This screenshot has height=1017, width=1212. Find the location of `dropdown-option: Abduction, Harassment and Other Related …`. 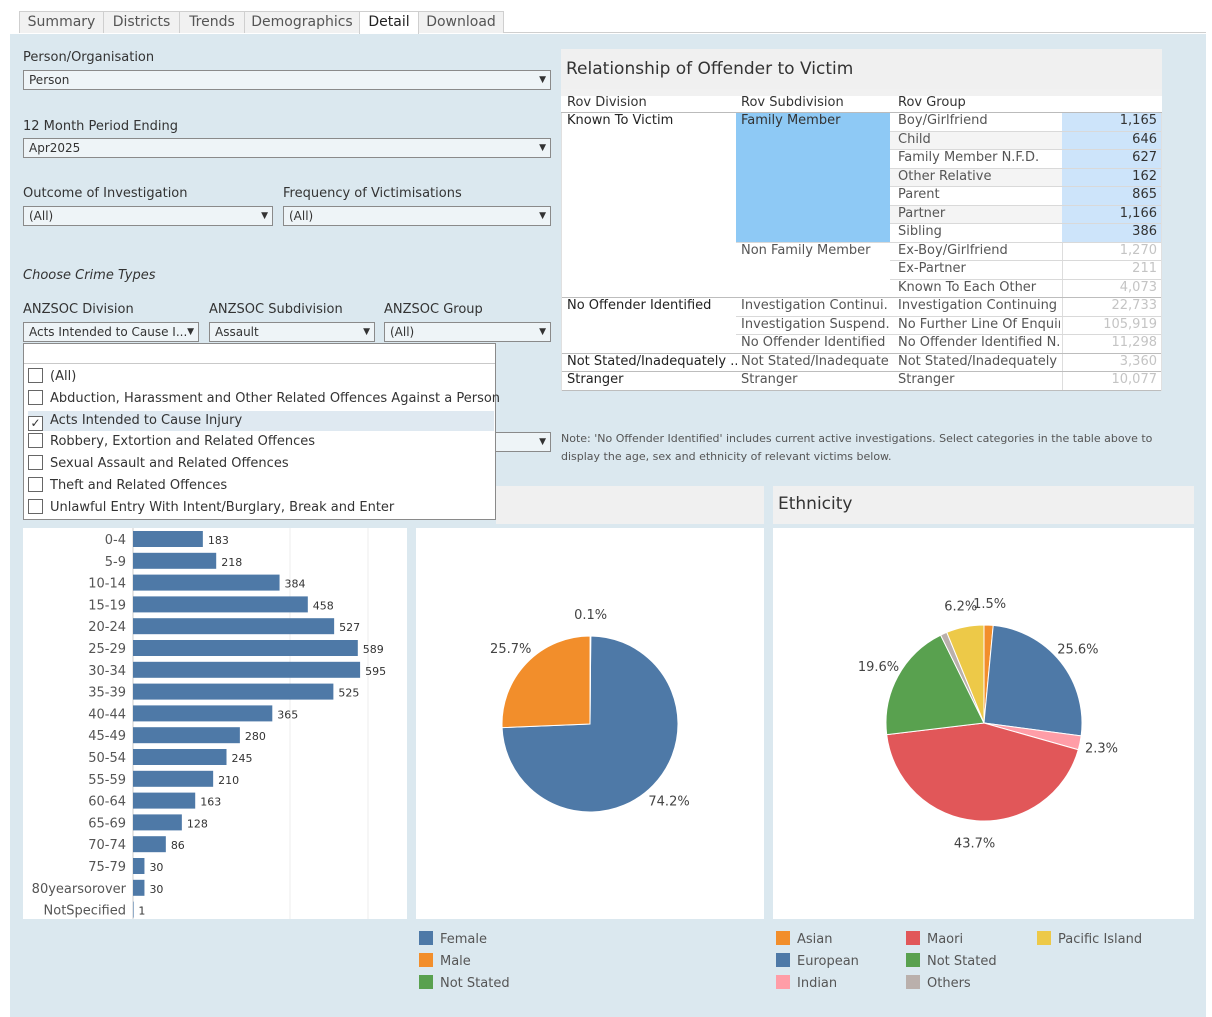

dropdown-option: Abduction, Harassment and Other Related … is located at coordinates (264, 399).